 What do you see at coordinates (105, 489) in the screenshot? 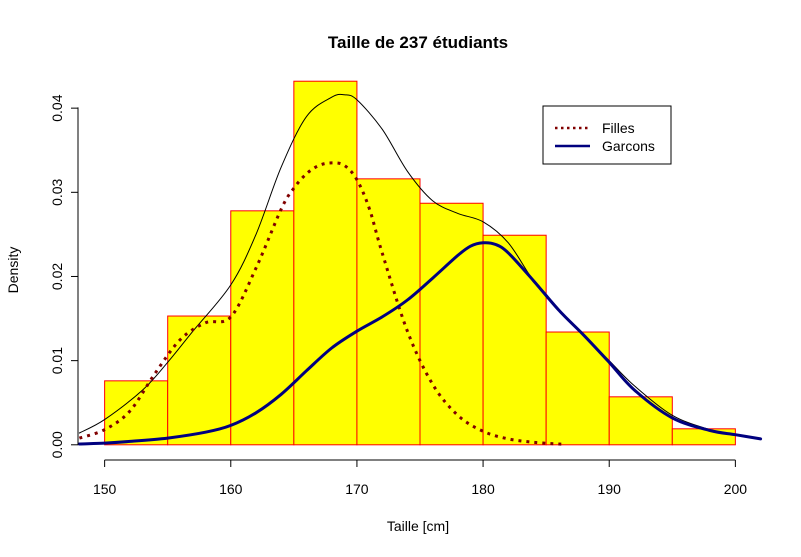
I see `x-tick-label: 150` at bounding box center [105, 489].